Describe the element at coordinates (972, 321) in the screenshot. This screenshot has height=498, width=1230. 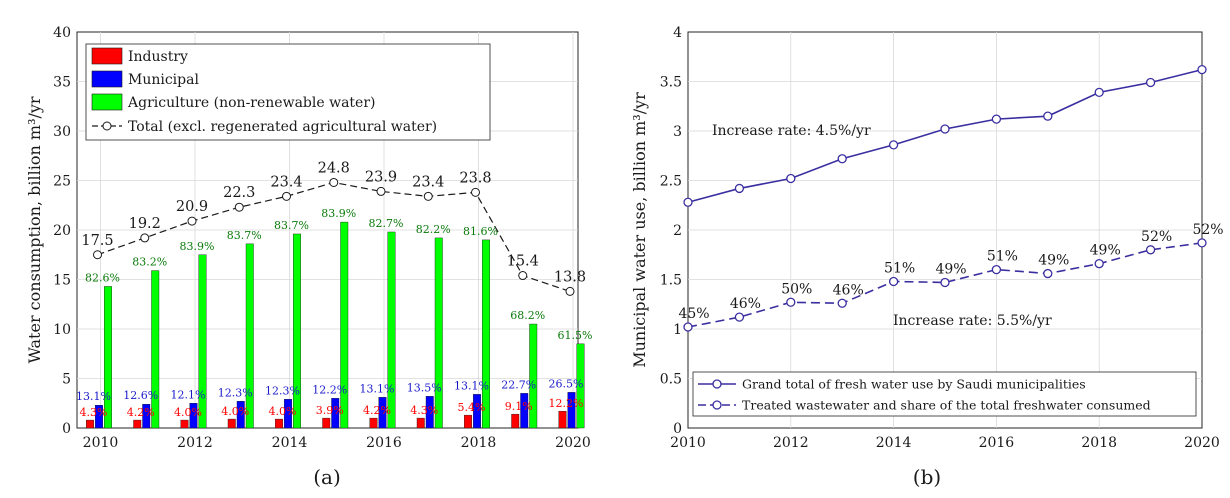
I see `panel-b-annotation-wastewater: Increase rate: 5.5%/yr` at that location.